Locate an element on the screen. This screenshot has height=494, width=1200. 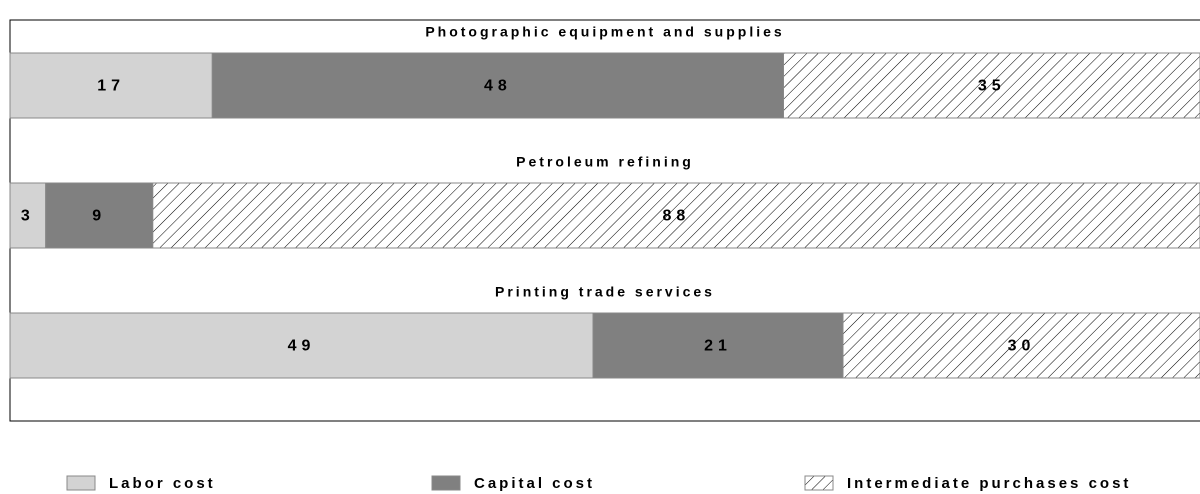
value-label: 88 is located at coordinates (677, 216).